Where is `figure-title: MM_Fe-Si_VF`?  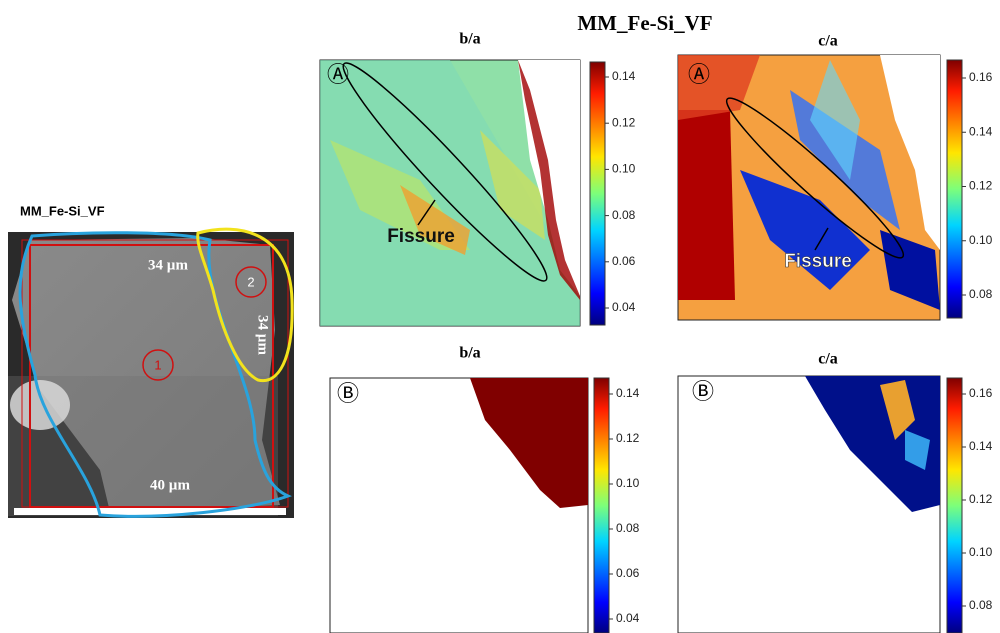 figure-title: MM_Fe-Si_VF is located at coordinates (644, 23).